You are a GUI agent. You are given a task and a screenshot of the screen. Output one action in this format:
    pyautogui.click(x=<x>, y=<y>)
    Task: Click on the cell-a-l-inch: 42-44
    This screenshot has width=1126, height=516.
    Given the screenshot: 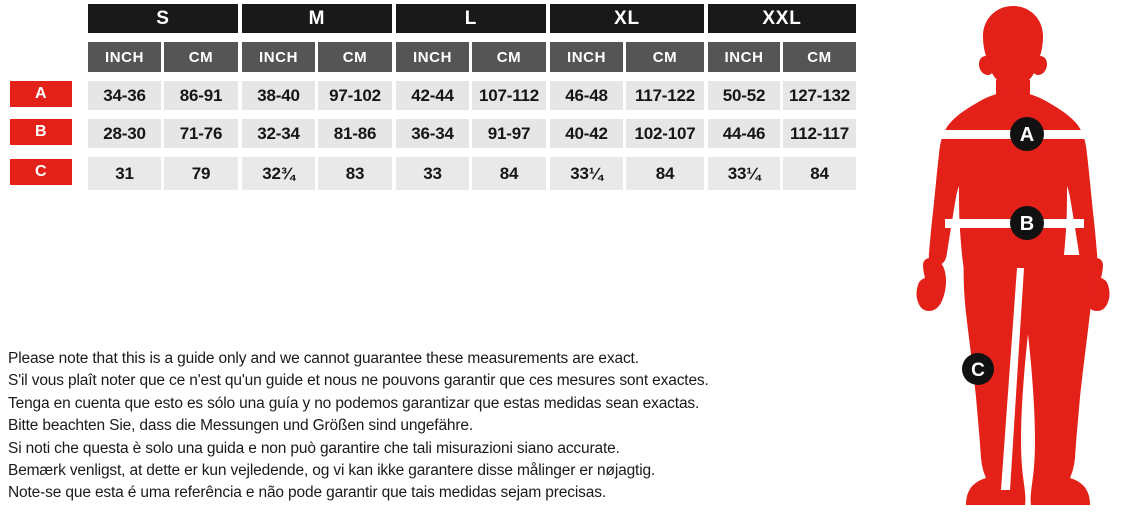 What is the action you would take?
    pyautogui.click(x=432, y=95)
    